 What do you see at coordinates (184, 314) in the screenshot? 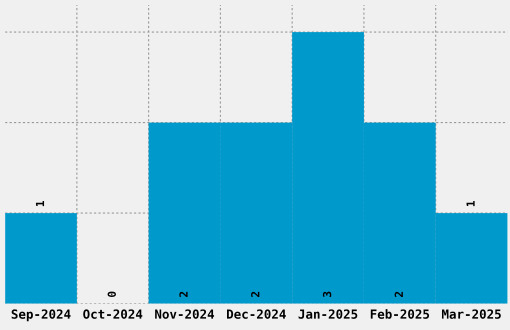
I see `x-tick-label: Nov-2024` at bounding box center [184, 314].